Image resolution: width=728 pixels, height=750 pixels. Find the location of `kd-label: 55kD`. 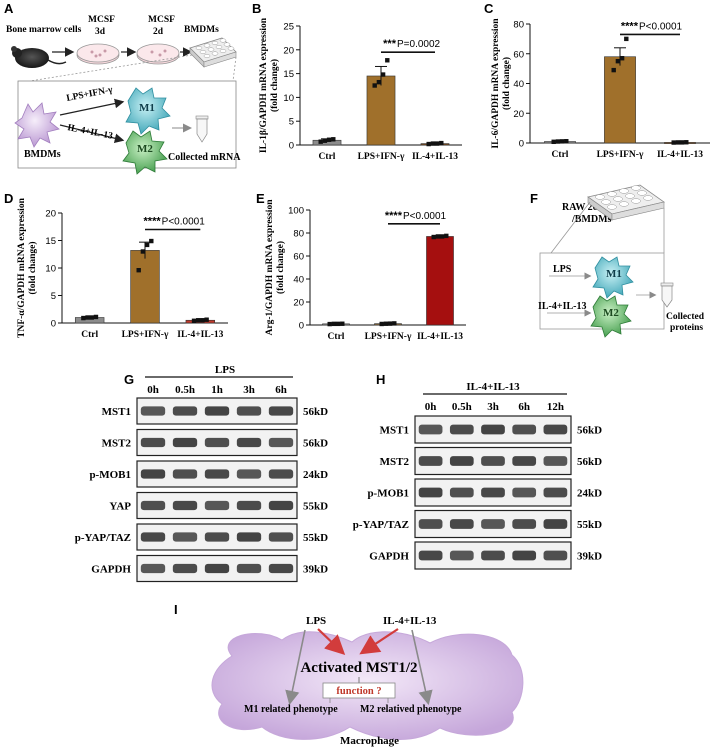

kd-label: 55kD is located at coordinates (315, 507).